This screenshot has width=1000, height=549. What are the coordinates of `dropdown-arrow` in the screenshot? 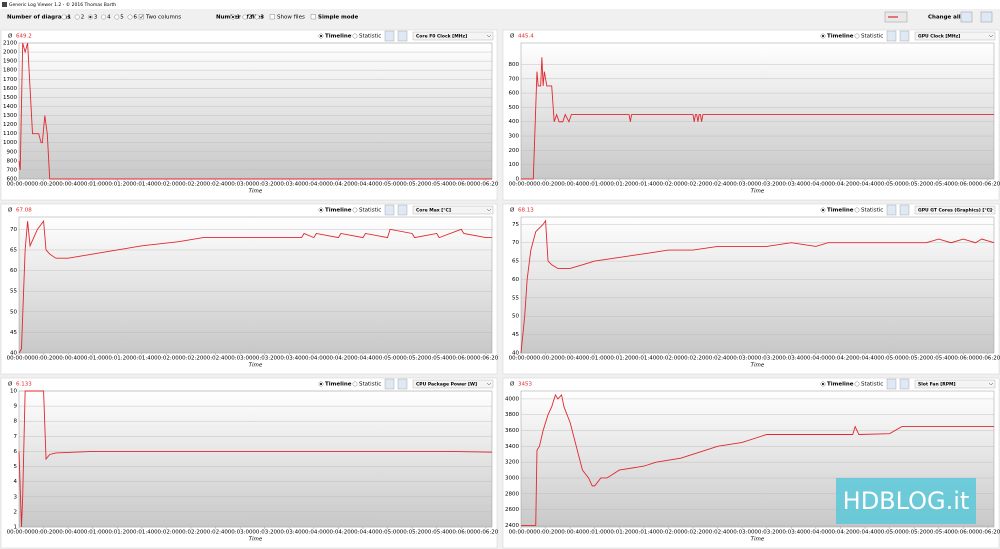 It's located at (991, 210).